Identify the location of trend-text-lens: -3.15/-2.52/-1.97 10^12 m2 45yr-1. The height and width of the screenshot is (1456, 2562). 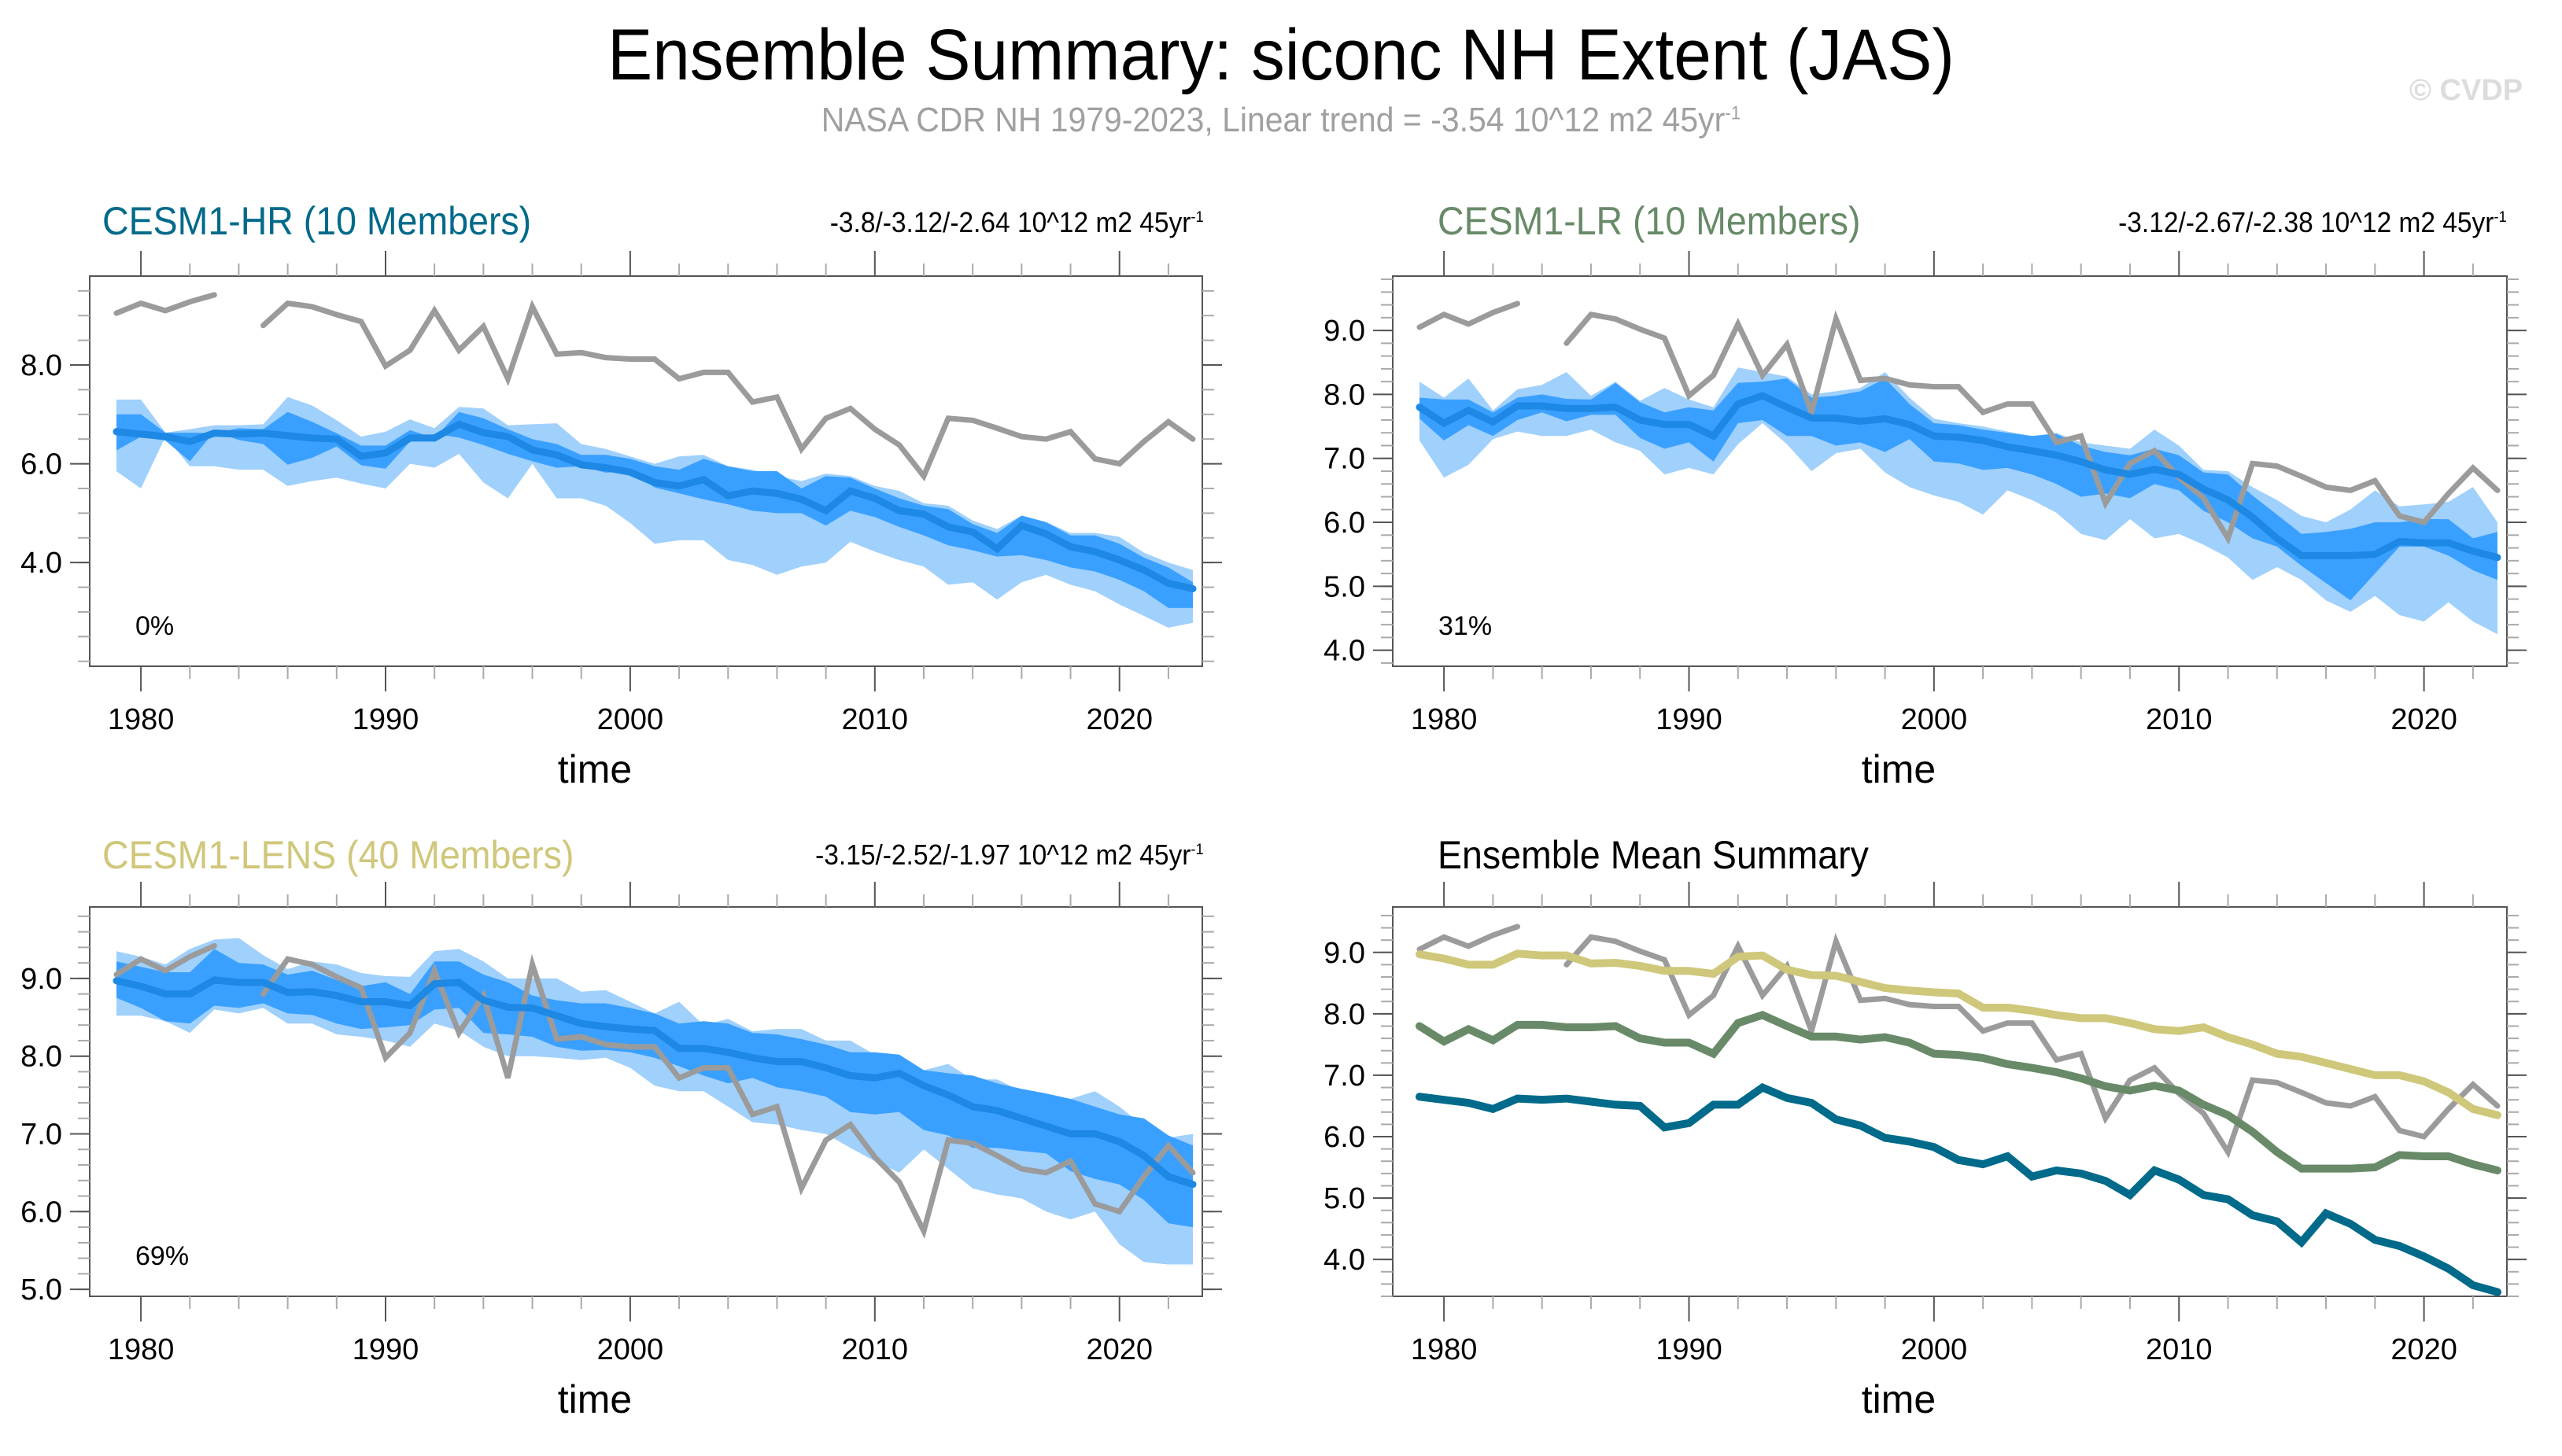
(1009, 855).